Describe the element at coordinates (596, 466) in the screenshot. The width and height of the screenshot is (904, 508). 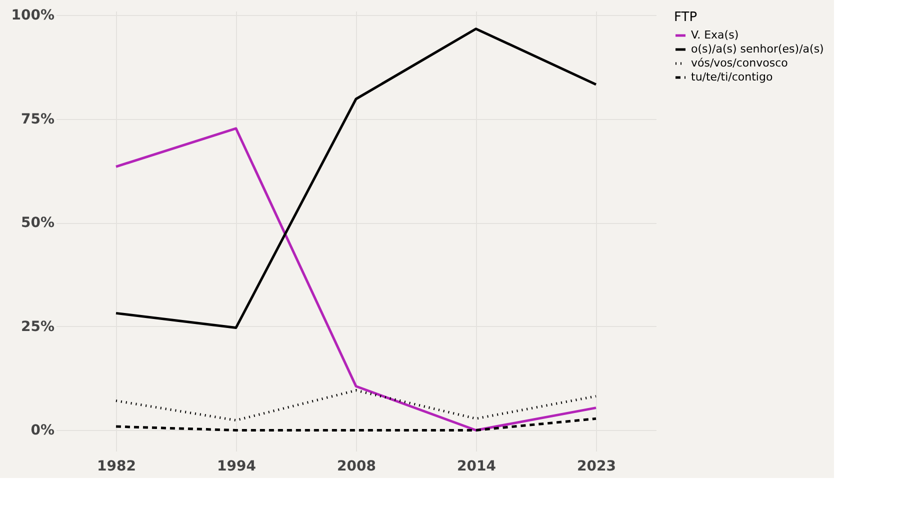
I see `x-tick-label: 2023` at that location.